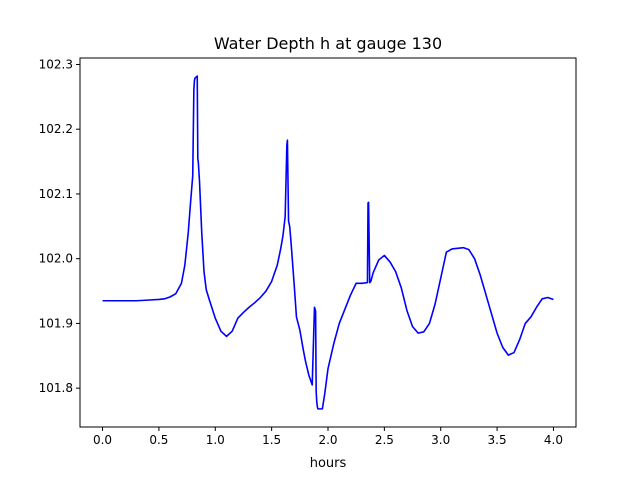  What do you see at coordinates (215, 440) in the screenshot?
I see `x-tick-label: 1.0` at bounding box center [215, 440].